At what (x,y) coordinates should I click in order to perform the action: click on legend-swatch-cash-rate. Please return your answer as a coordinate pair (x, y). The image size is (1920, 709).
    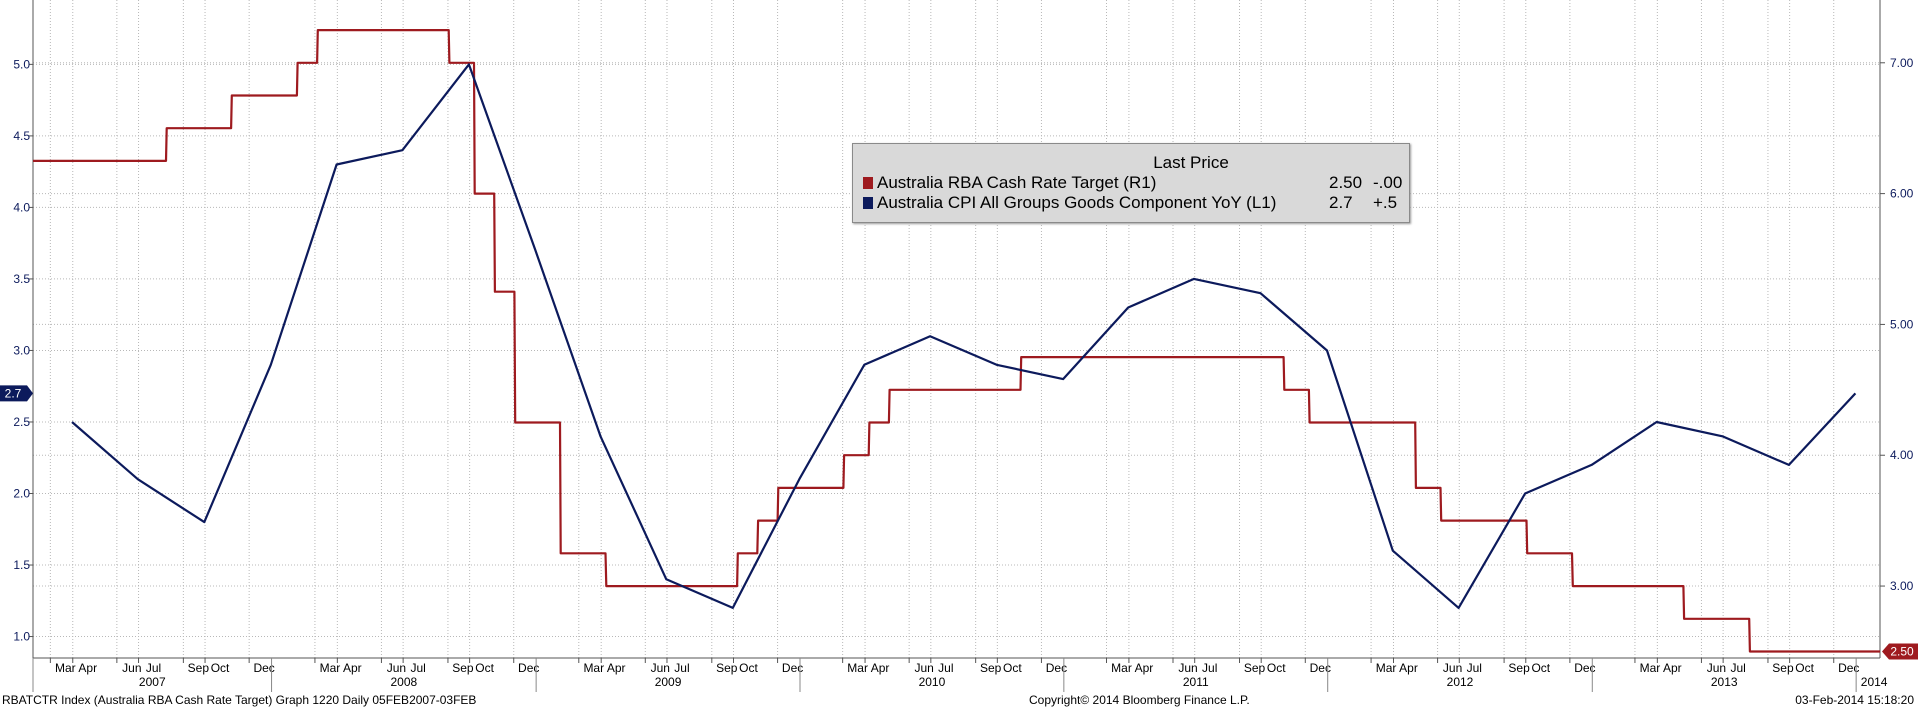
    Looking at the image, I should click on (868, 183).